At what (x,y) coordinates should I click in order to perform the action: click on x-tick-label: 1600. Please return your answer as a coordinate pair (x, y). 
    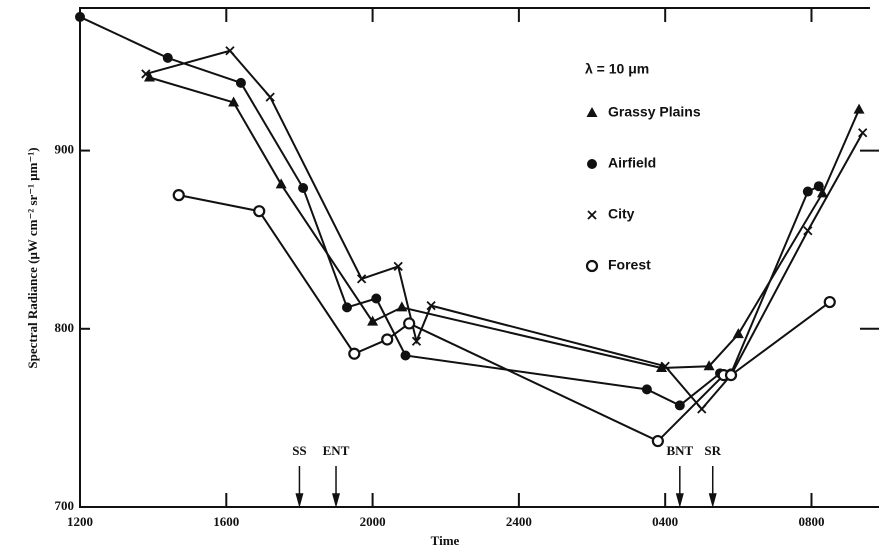
    Looking at the image, I should click on (226, 521).